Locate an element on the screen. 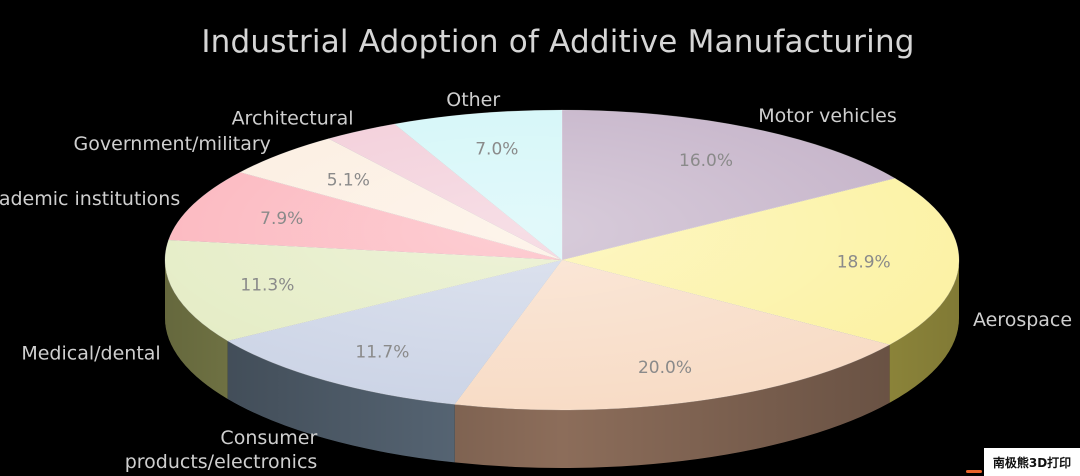  category-label-medical-dental: Medical/dental is located at coordinates (90, 353).